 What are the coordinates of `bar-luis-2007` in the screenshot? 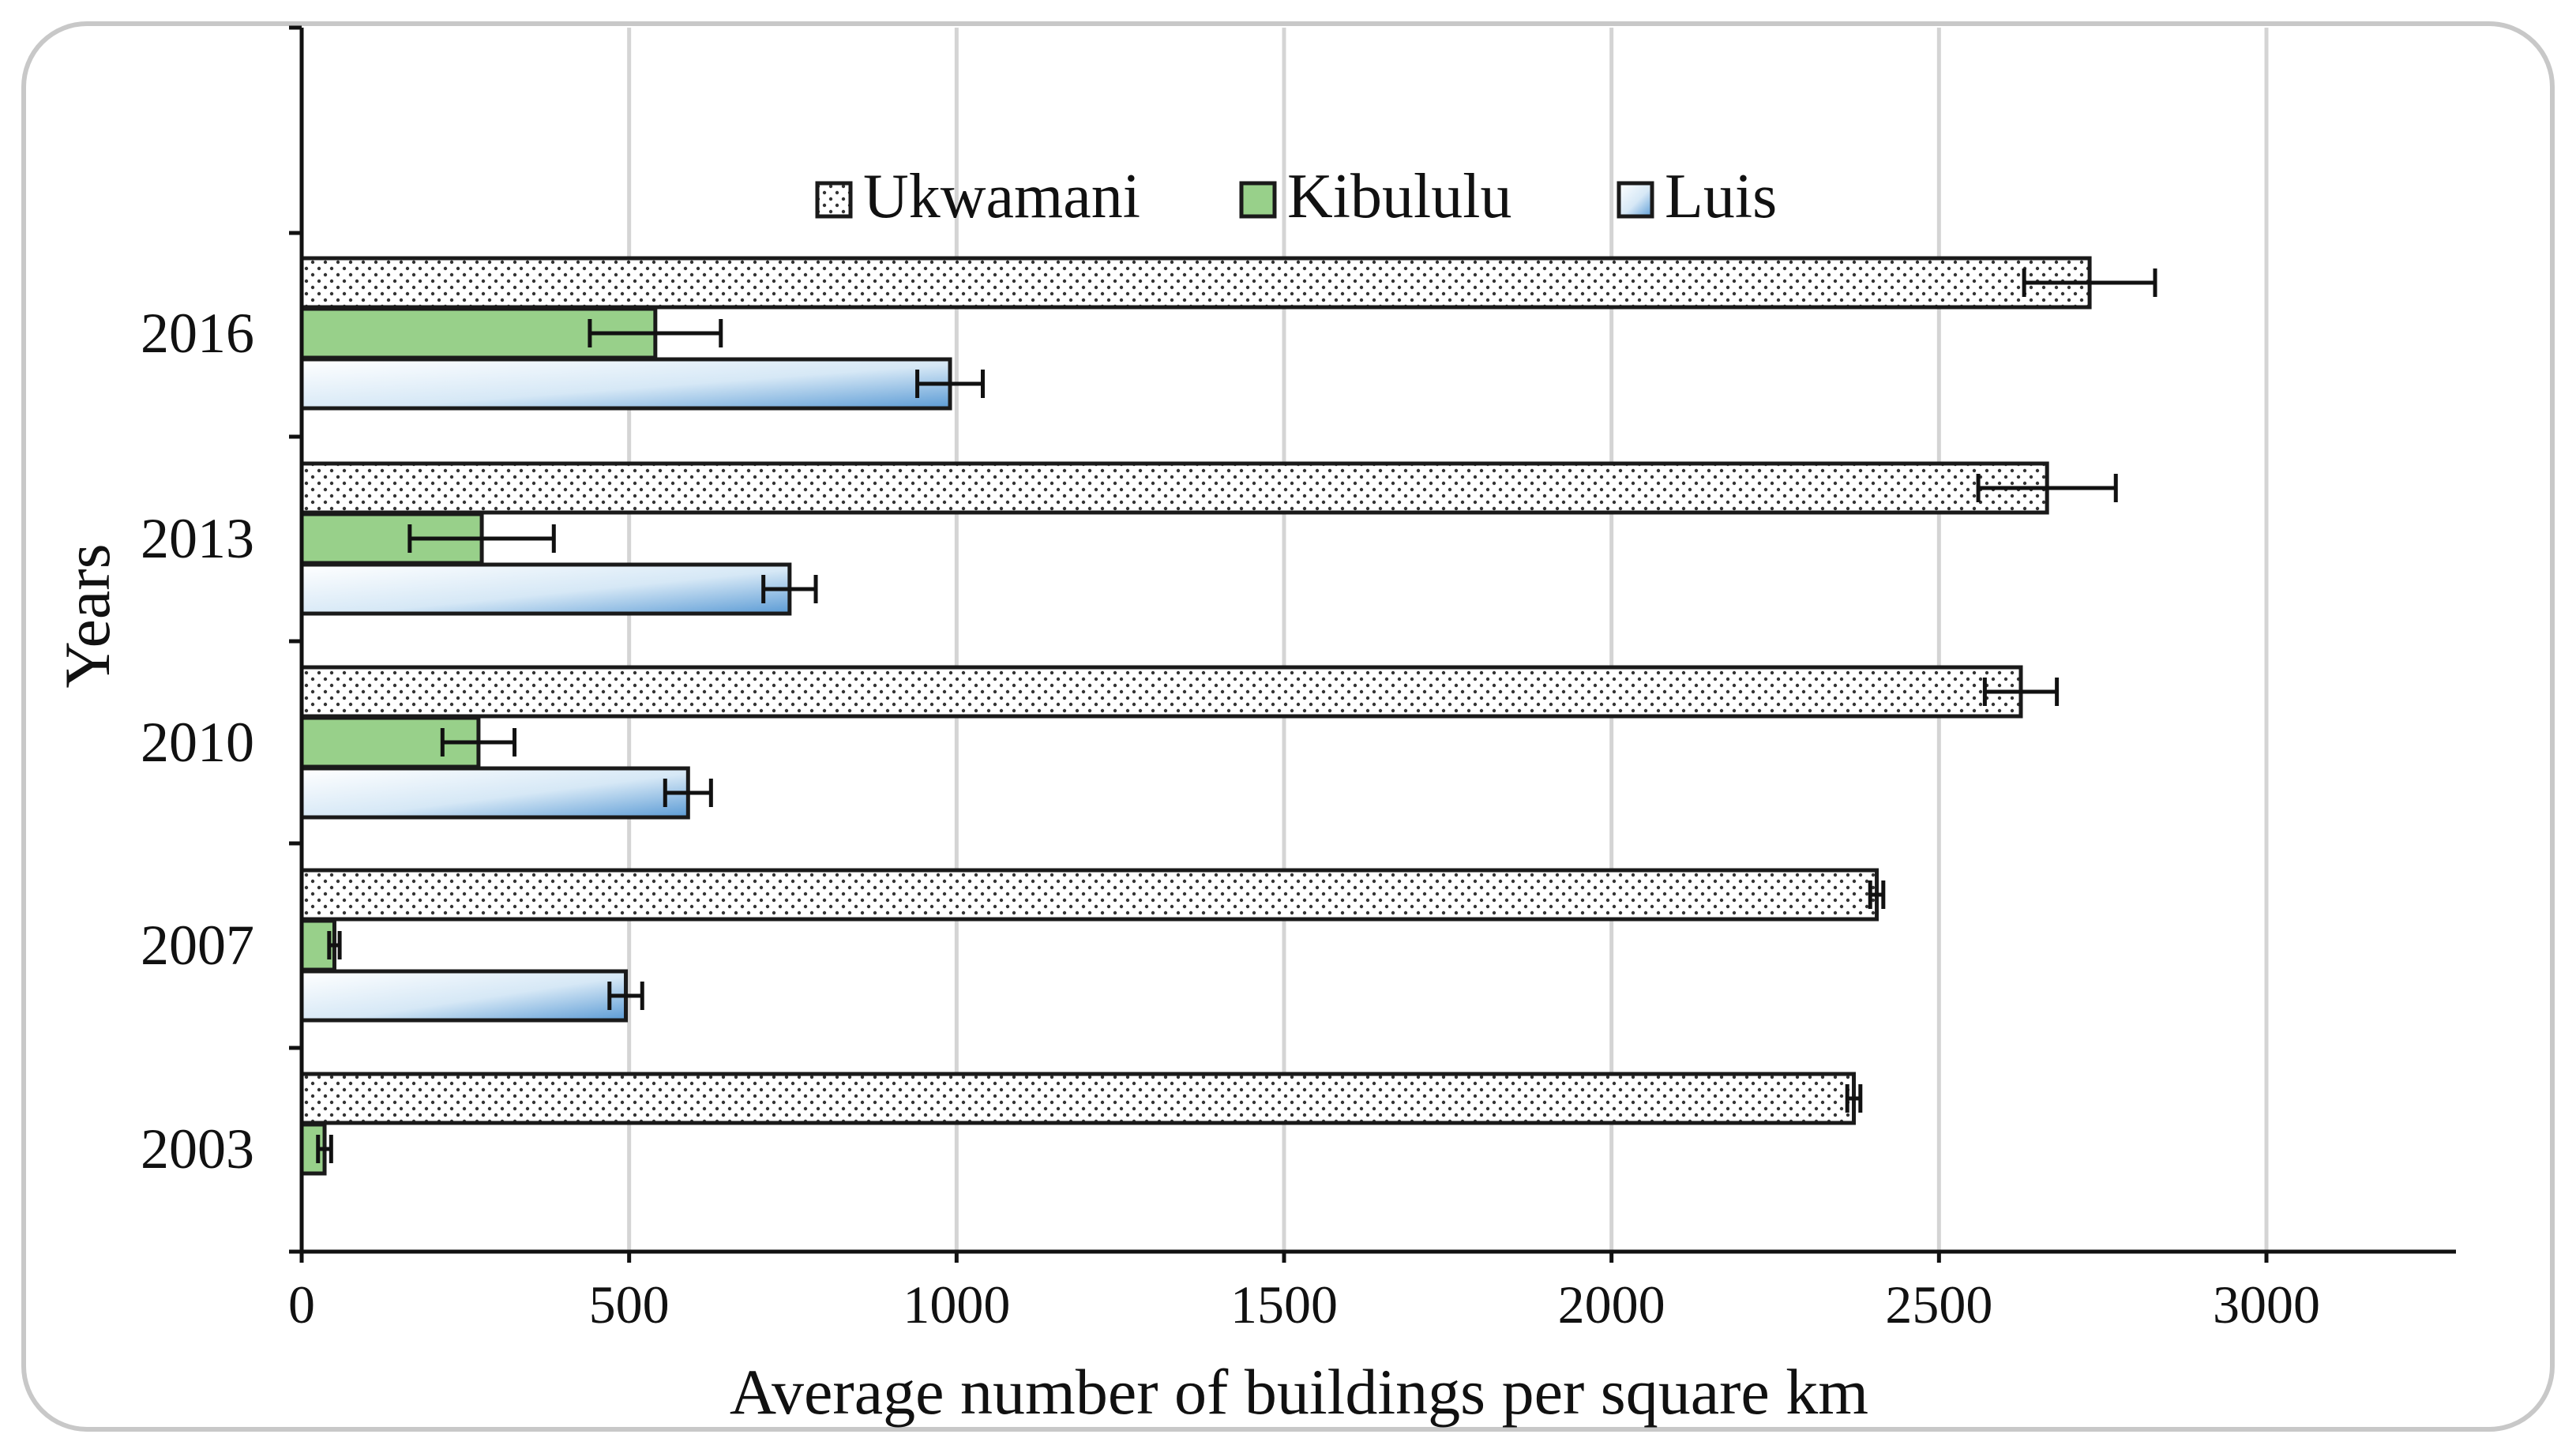 It's located at (464, 996).